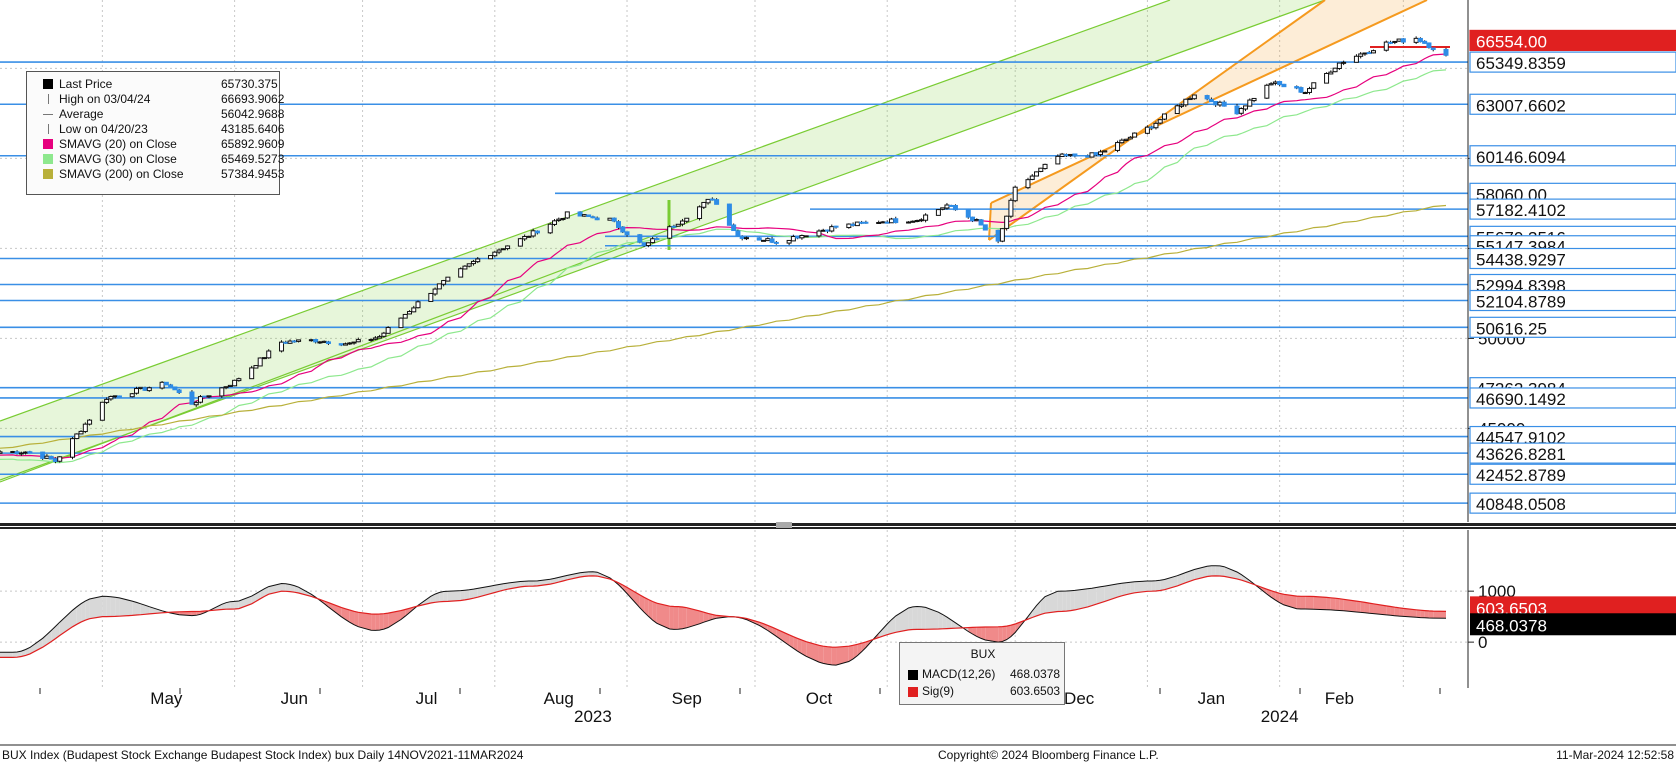  Describe the element at coordinates (48, 114) in the screenshot. I see `average-line-icon` at that location.